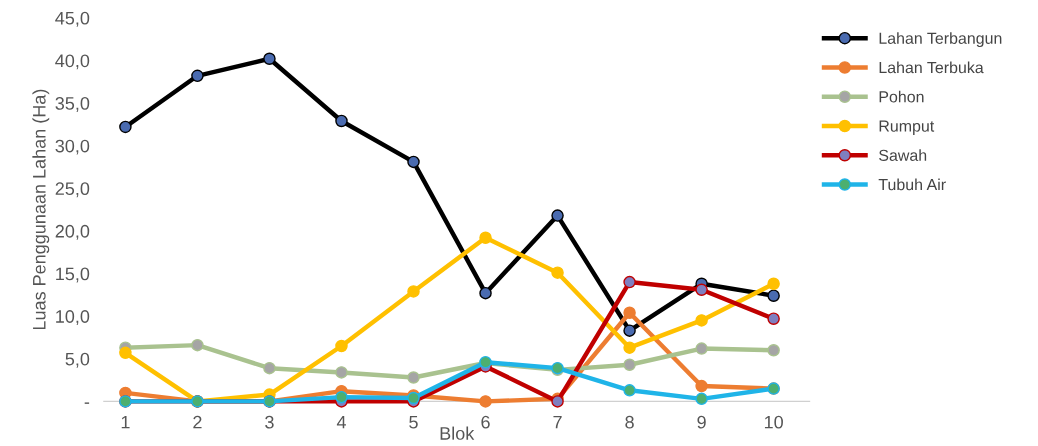 This screenshot has height=446, width=1038. What do you see at coordinates (72, 62) in the screenshot?
I see `y-tick-label: 40,0` at bounding box center [72, 62].